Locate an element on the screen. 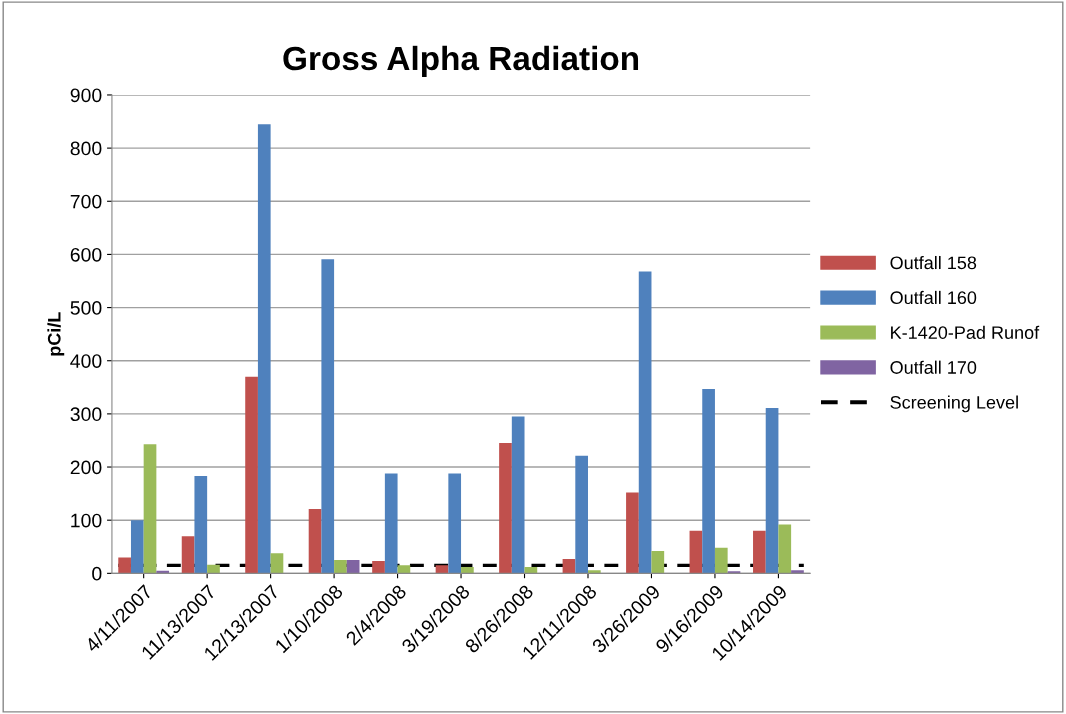 The image size is (1066, 714). legend-label: Outfall 160 is located at coordinates (933, 297).